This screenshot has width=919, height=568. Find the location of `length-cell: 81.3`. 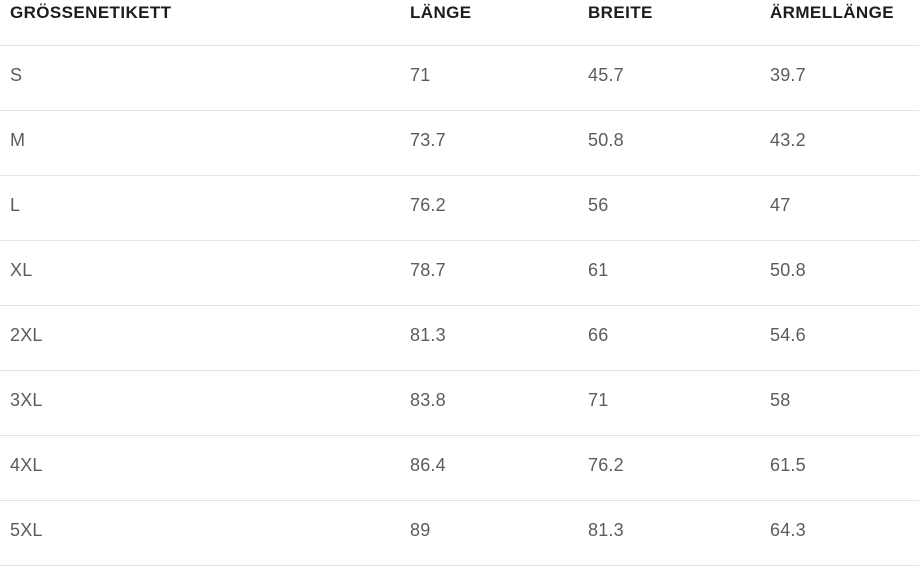

length-cell: 81.3 is located at coordinates (489, 338).